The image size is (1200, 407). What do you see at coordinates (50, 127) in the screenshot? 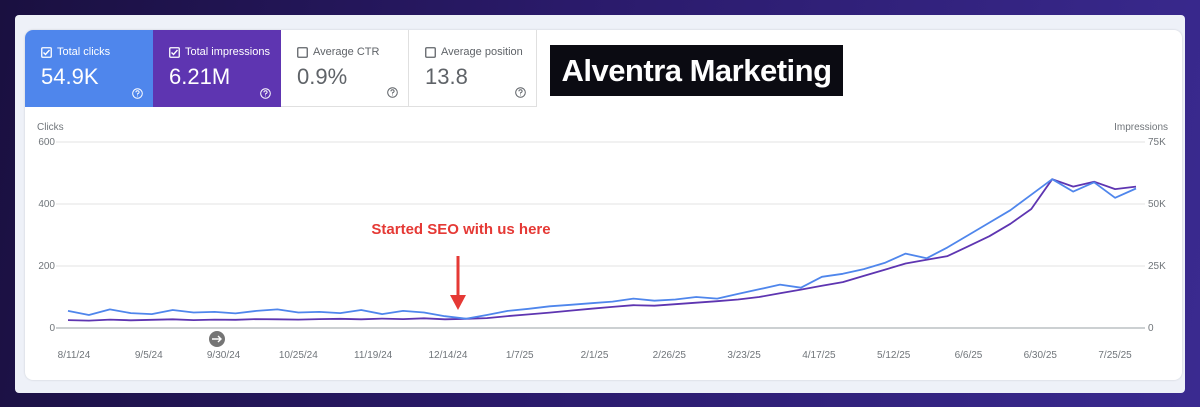
I see `y-axis-label: Clicks` at bounding box center [50, 127].